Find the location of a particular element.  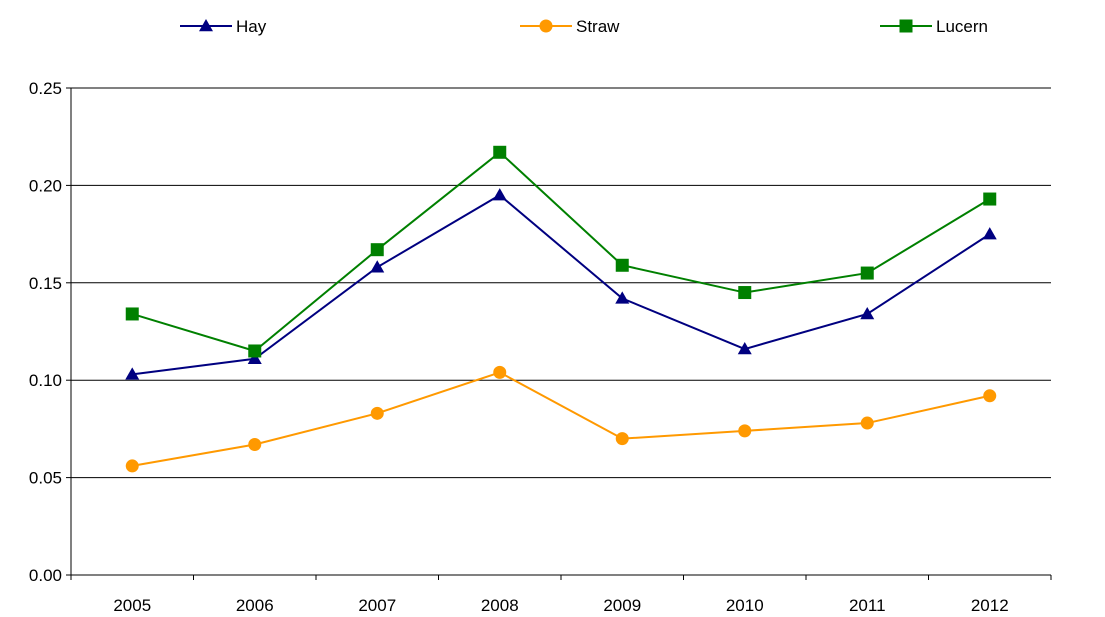

y-tick-label: 0.00 is located at coordinates (45, 575).